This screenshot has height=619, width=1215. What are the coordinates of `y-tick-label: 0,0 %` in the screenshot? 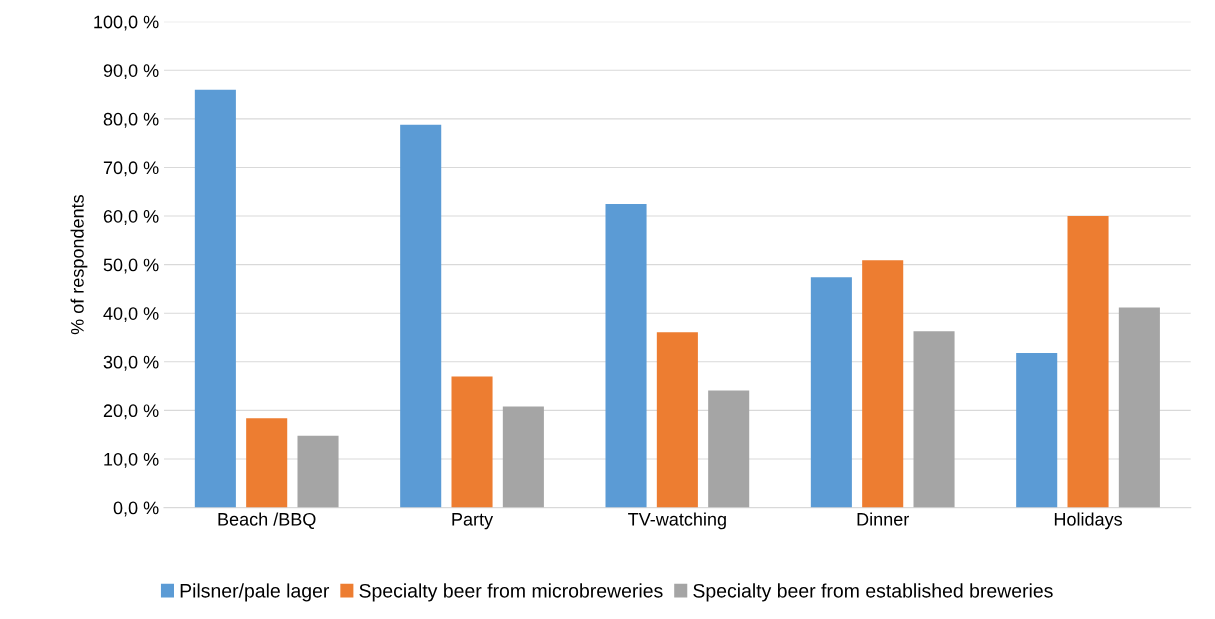 It's located at (136, 509).